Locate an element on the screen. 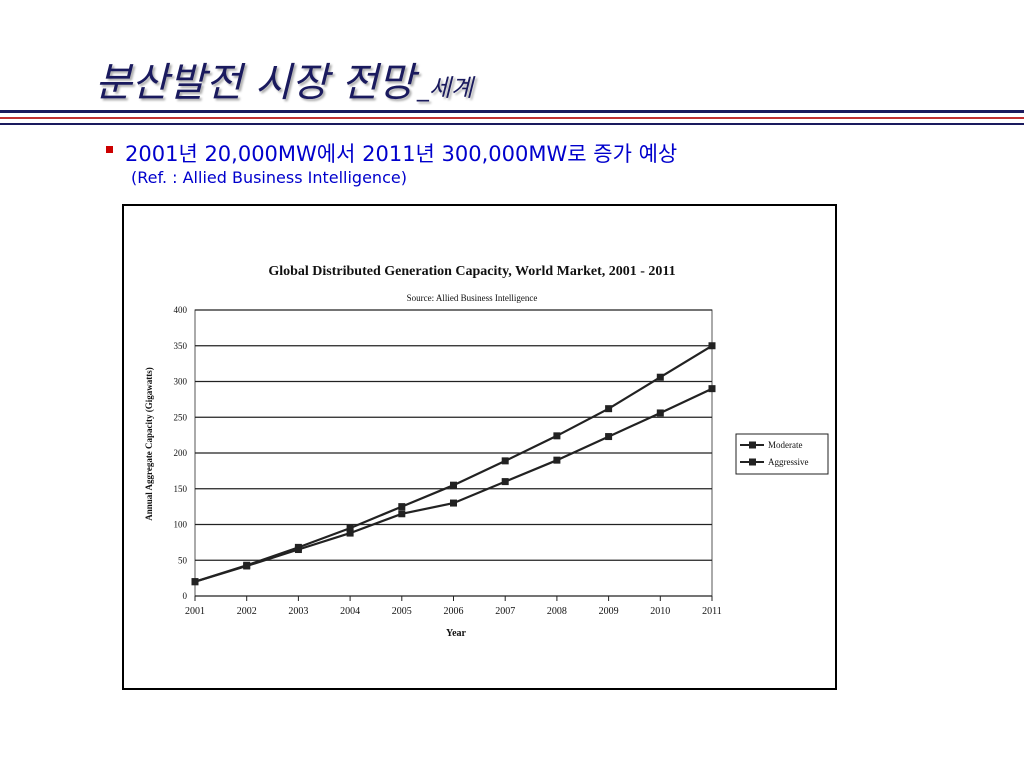 Image resolution: width=1024 pixels, height=768 pixels. legend-marker-aggressive is located at coordinates (752, 462).